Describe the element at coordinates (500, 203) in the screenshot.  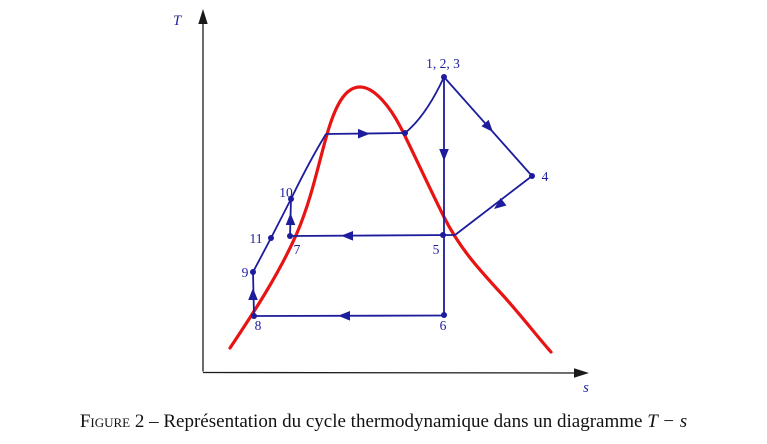
I see `arrow-4-to-5-icon` at that location.